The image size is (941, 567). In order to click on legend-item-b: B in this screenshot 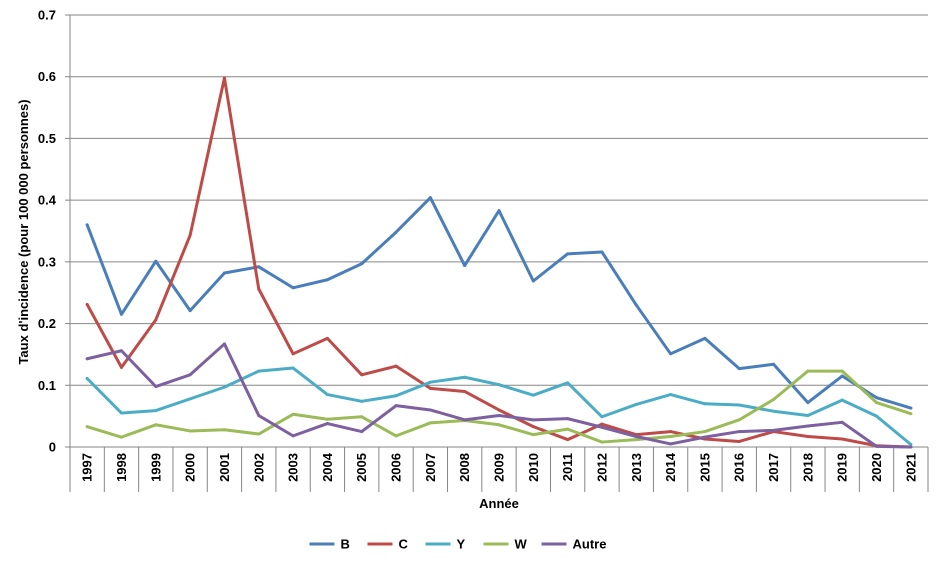, I will do `click(329, 544)`.